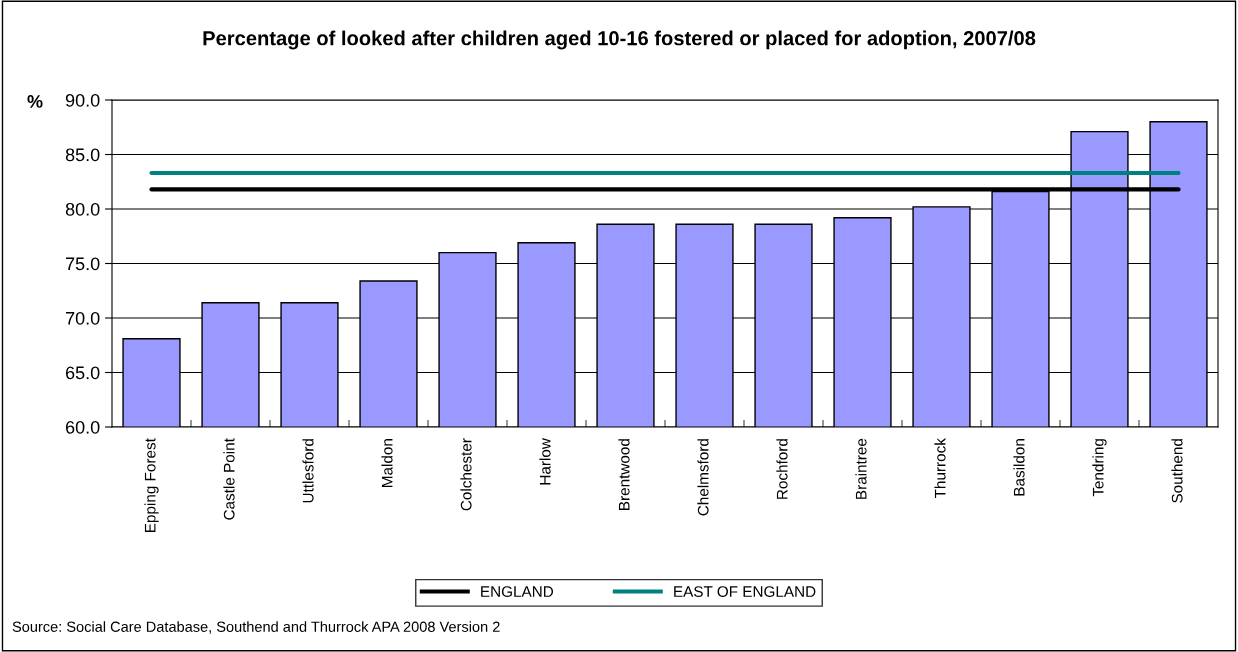 This screenshot has width=1238, height=652. I want to click on y-tick-label: 65.0, so click(82, 373).